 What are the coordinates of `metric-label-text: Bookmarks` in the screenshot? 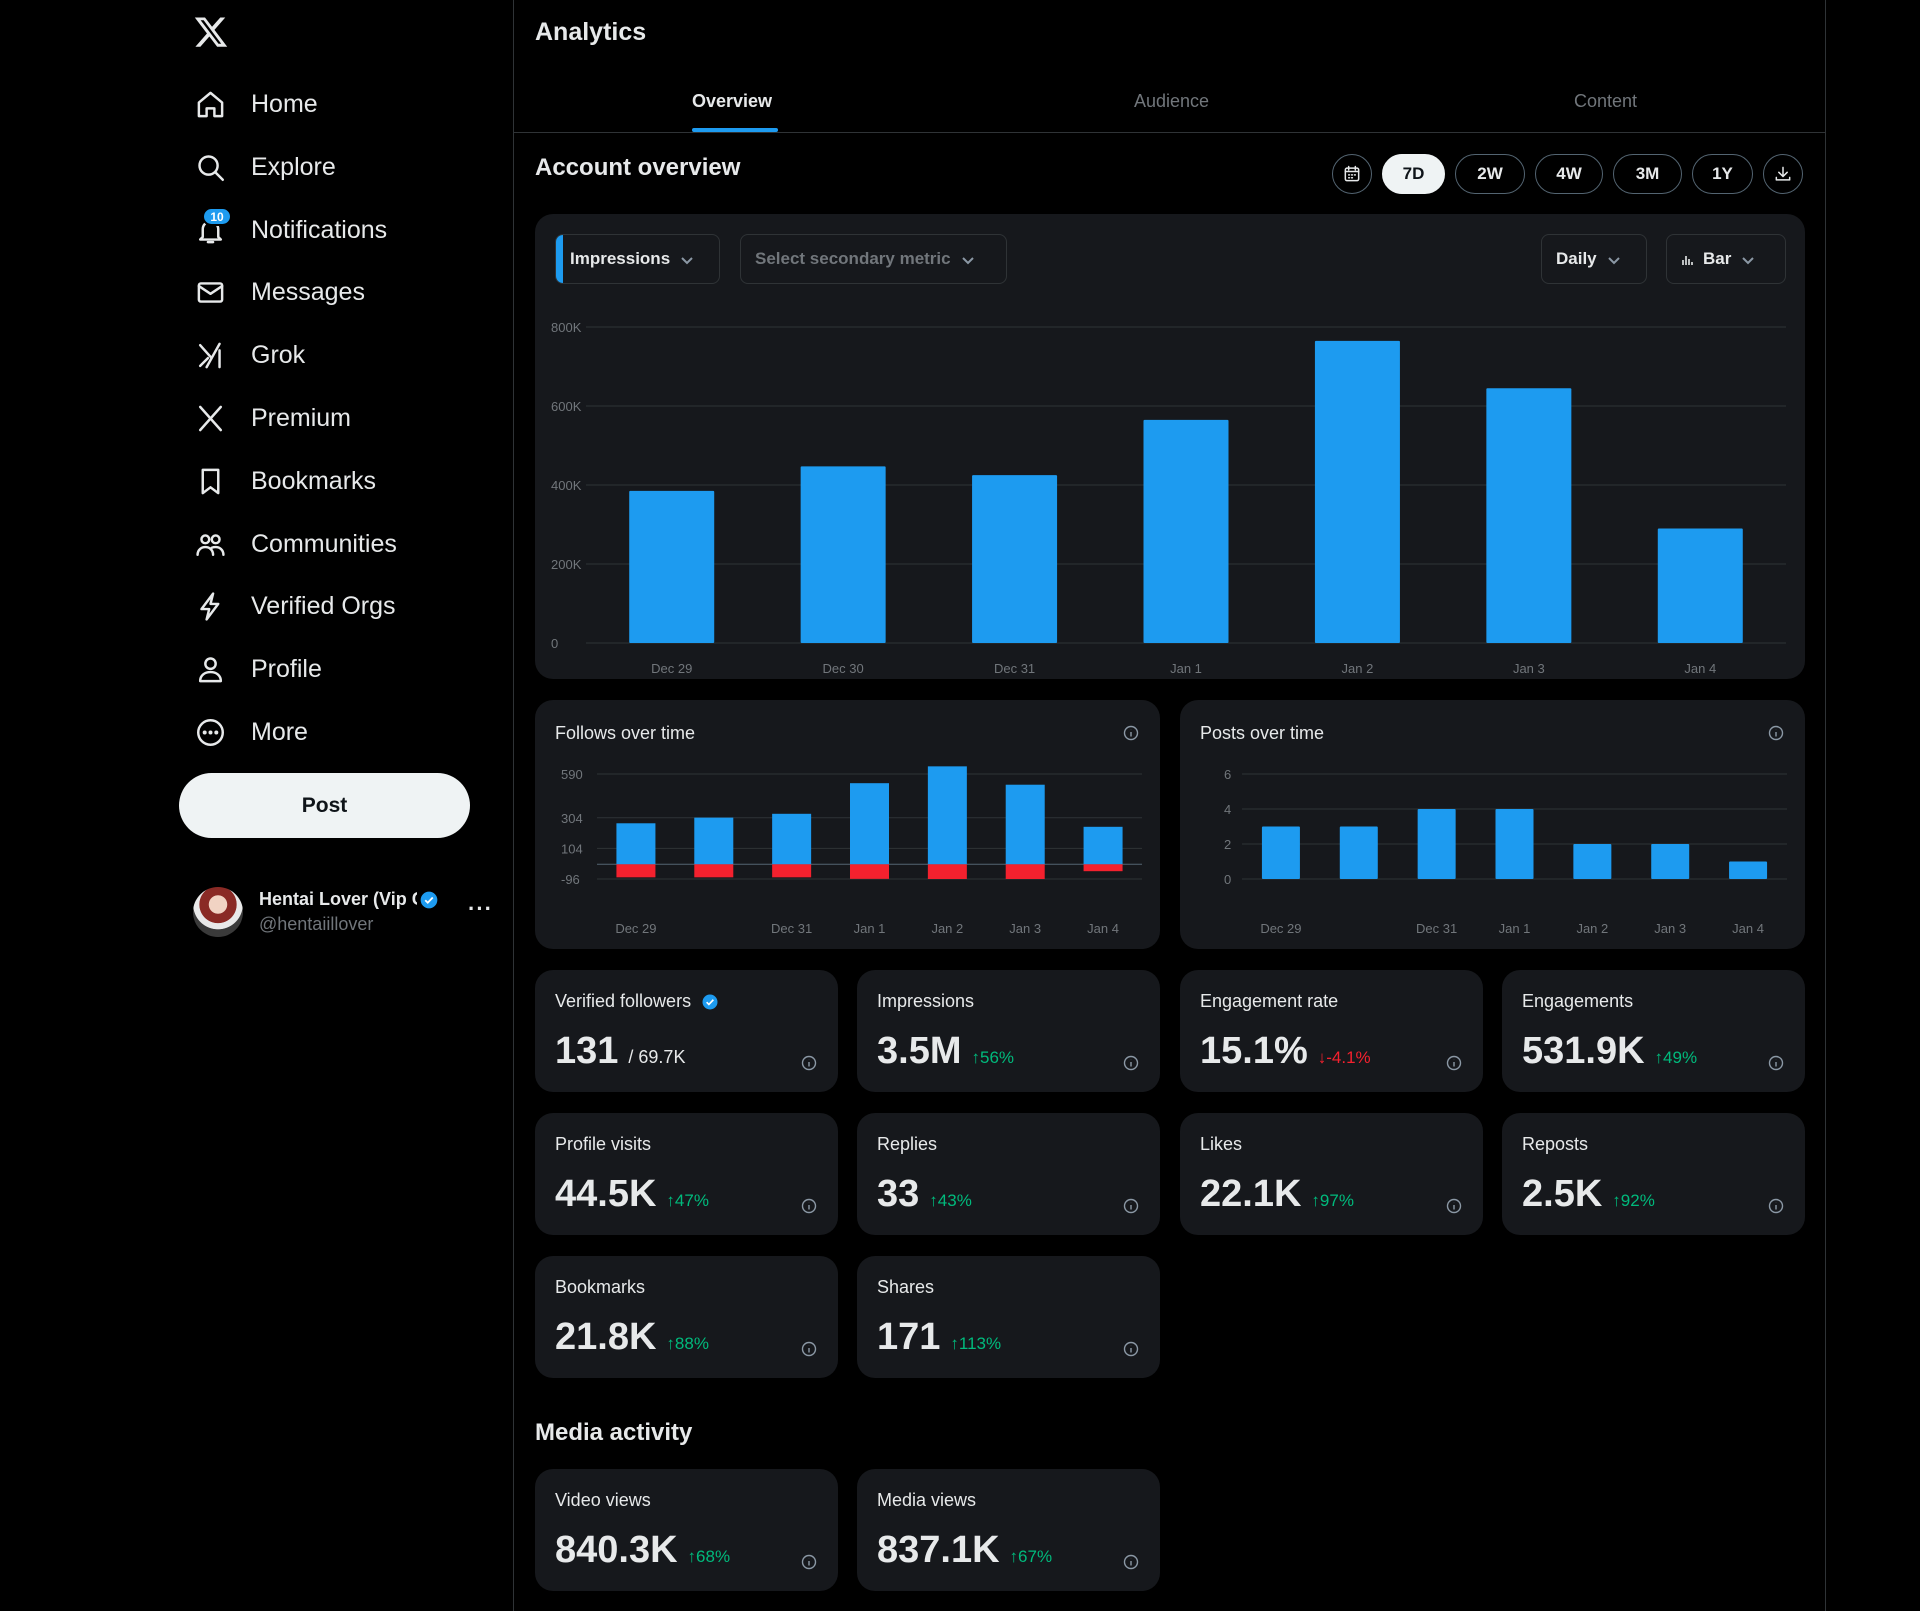 It's located at (600, 1287).